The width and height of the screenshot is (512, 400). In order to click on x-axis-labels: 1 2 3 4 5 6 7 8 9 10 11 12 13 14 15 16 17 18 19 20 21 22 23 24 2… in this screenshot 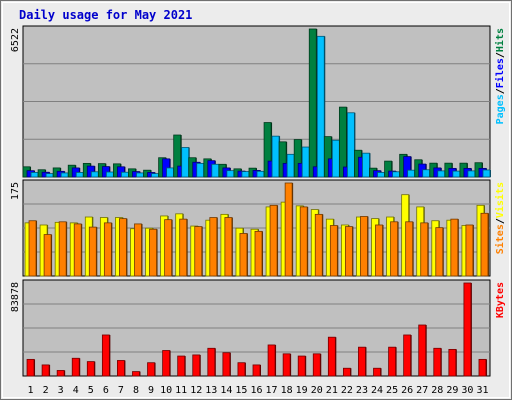, I will do `click(258, 390)`.